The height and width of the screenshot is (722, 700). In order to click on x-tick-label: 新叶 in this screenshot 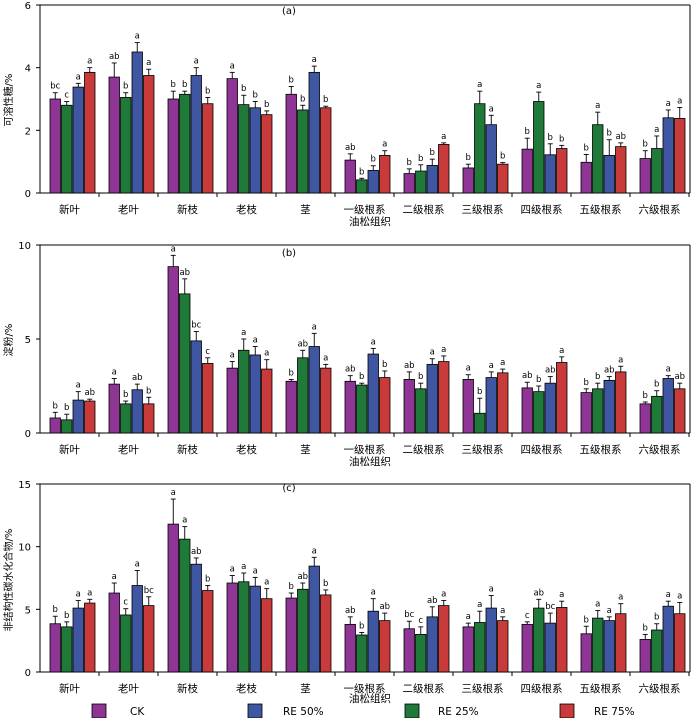, I will do `click(69, 688)`.